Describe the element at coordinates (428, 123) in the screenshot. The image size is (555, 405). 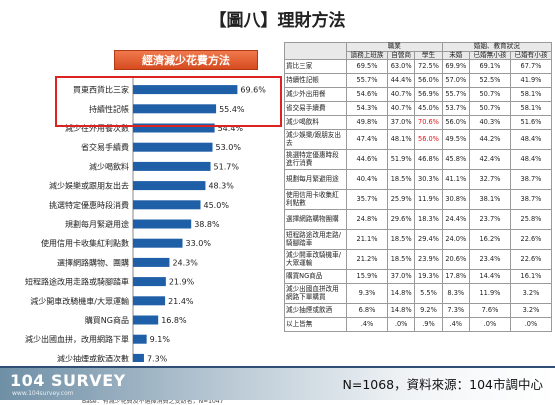
I see `table-cell: 70.6%` at that location.